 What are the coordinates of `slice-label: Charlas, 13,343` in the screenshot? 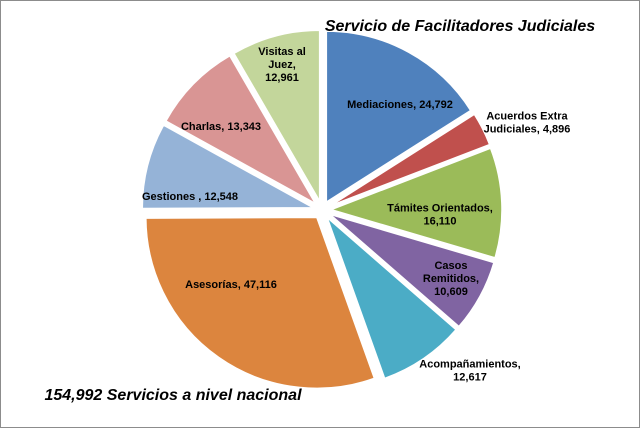 It's located at (221, 127).